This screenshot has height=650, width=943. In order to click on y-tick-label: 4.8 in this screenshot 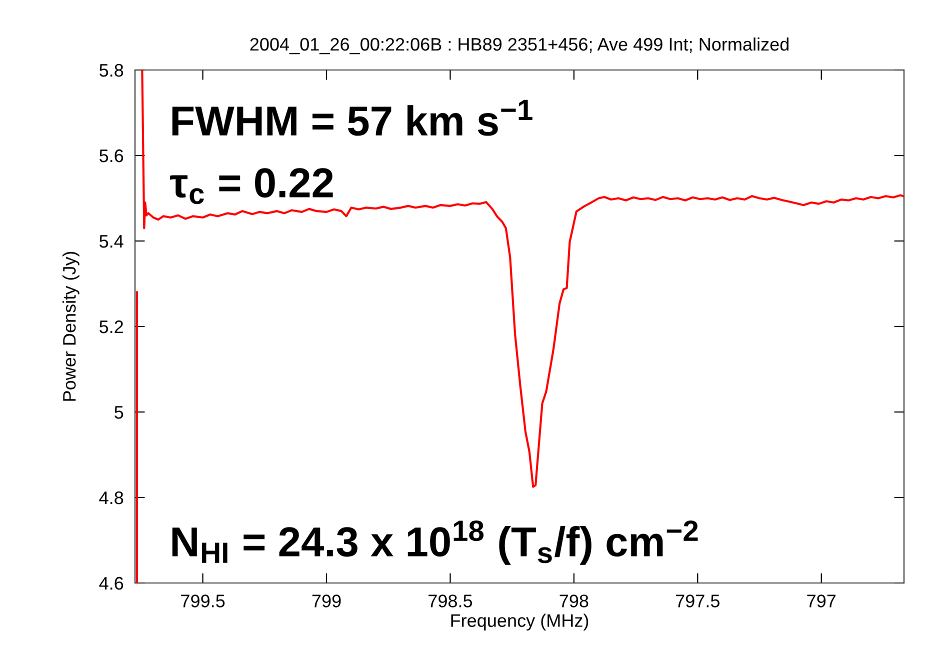, I will do `click(111, 497)`.